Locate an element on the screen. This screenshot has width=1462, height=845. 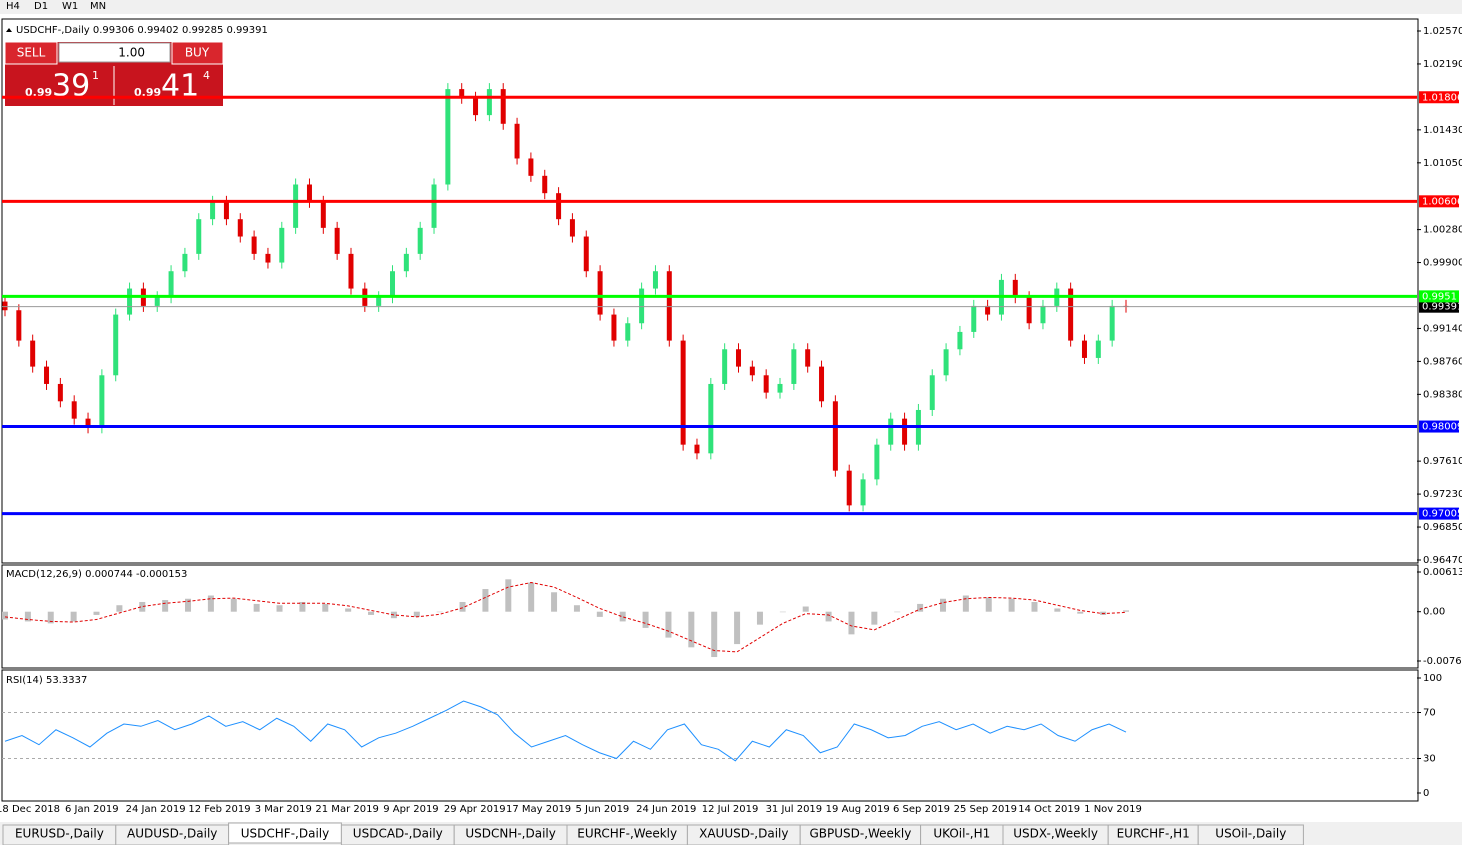
y-tick-label: 1.00280 is located at coordinates (1442, 230).